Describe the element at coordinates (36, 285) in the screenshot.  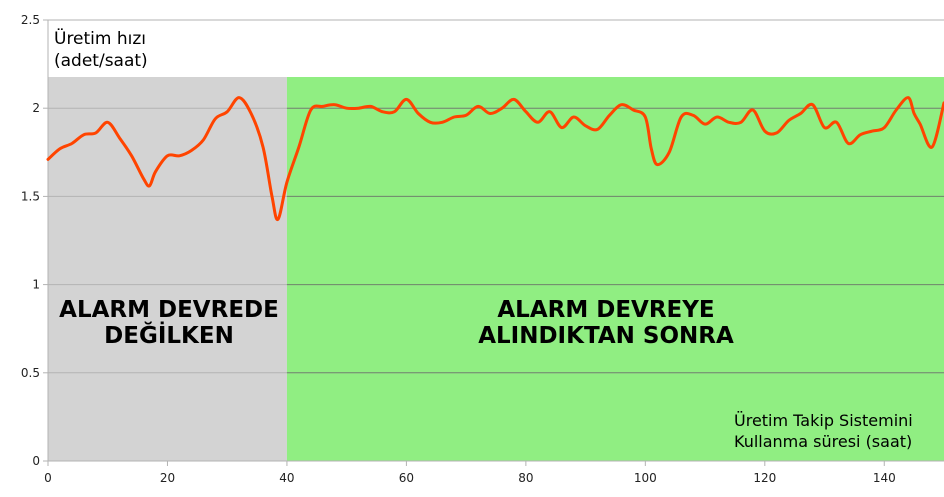
I see `y-tick-label-2: 1` at that location.